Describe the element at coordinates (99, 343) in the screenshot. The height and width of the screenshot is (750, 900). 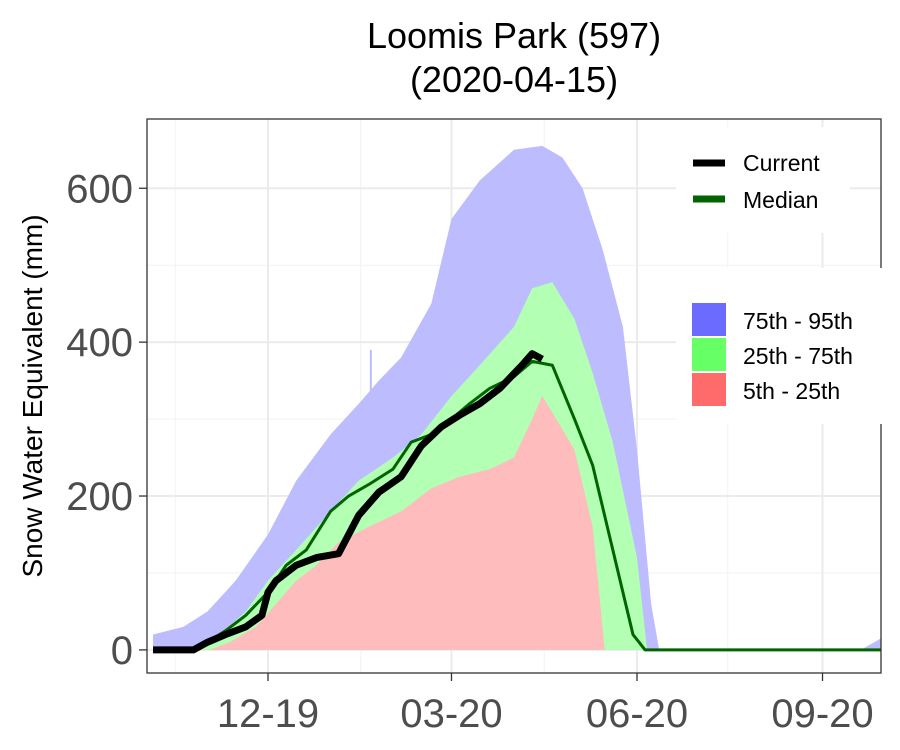
I see `y-tick-label: 400` at that location.